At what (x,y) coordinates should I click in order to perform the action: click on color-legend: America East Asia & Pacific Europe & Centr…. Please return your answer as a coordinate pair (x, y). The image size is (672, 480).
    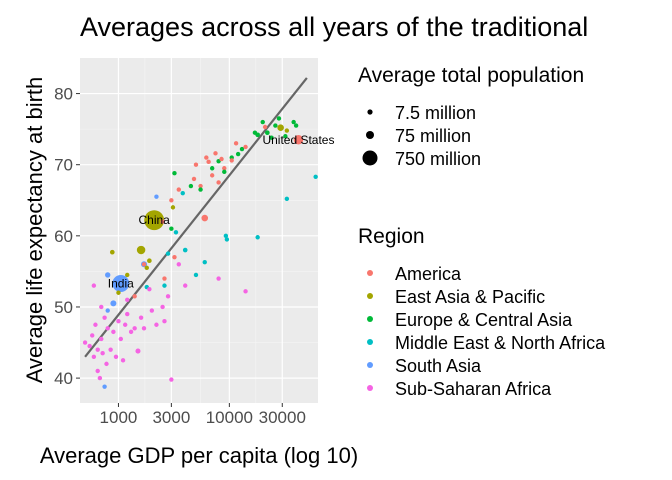
    Looking at the image, I should click on (486, 331).